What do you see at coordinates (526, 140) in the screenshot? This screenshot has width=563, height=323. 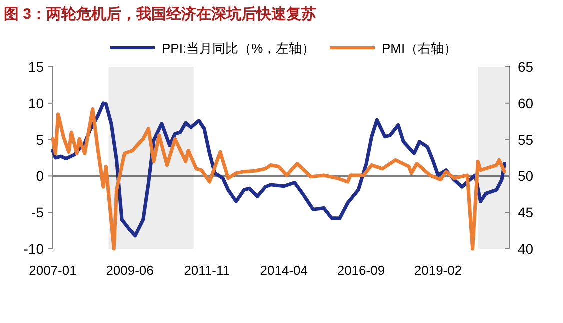 I see `y2-tick-label: 55` at bounding box center [526, 140].